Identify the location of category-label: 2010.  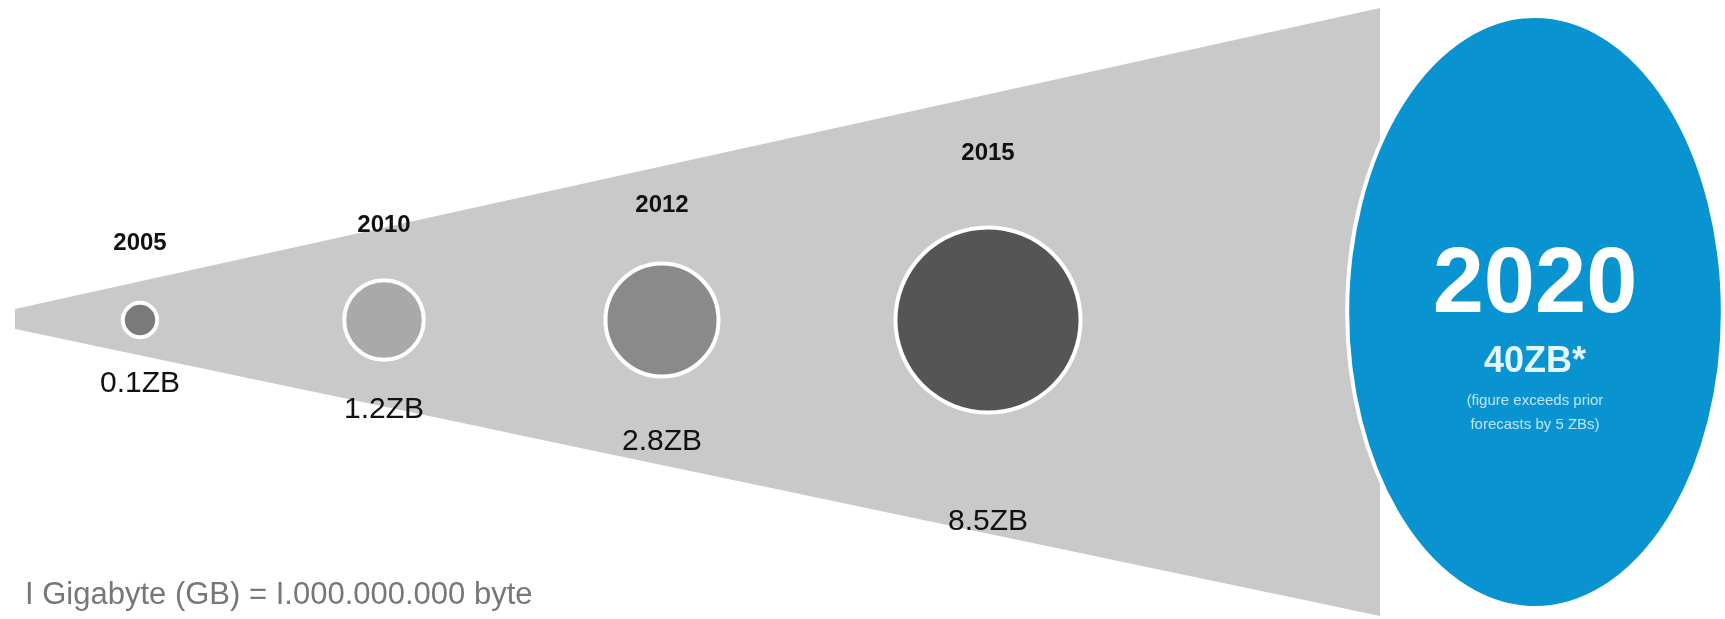
(384, 223).